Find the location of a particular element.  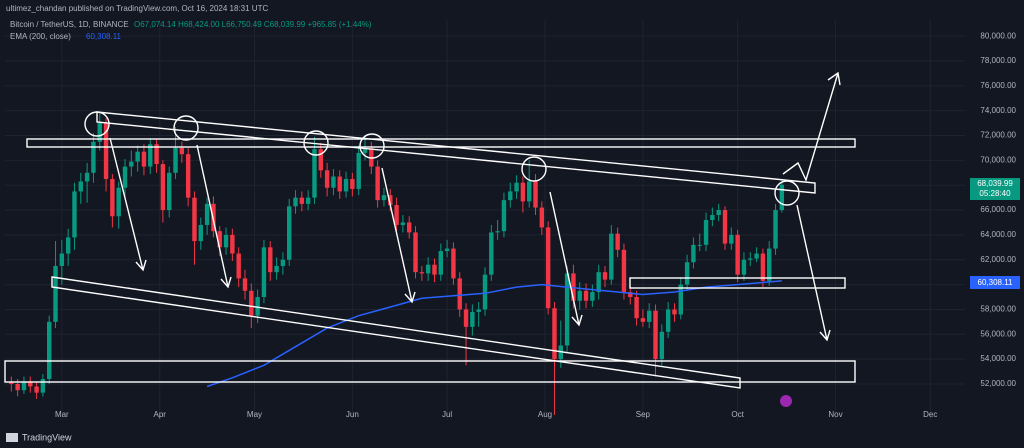

resistance-zone is located at coordinates (441, 143).